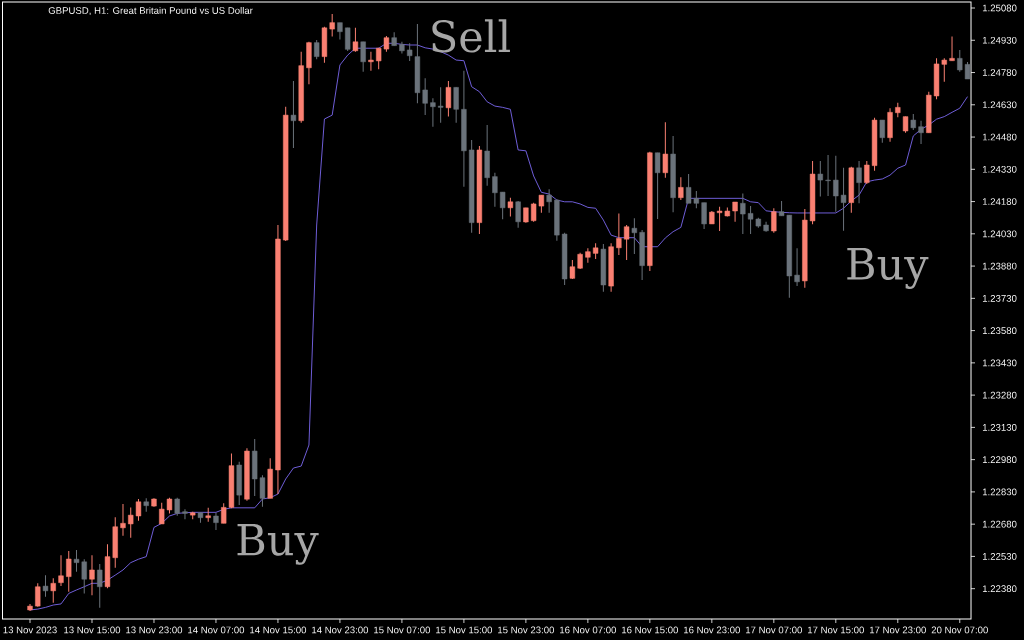 This screenshot has height=640, width=1024. I want to click on y-tick-label: 1.23580, so click(999, 330).